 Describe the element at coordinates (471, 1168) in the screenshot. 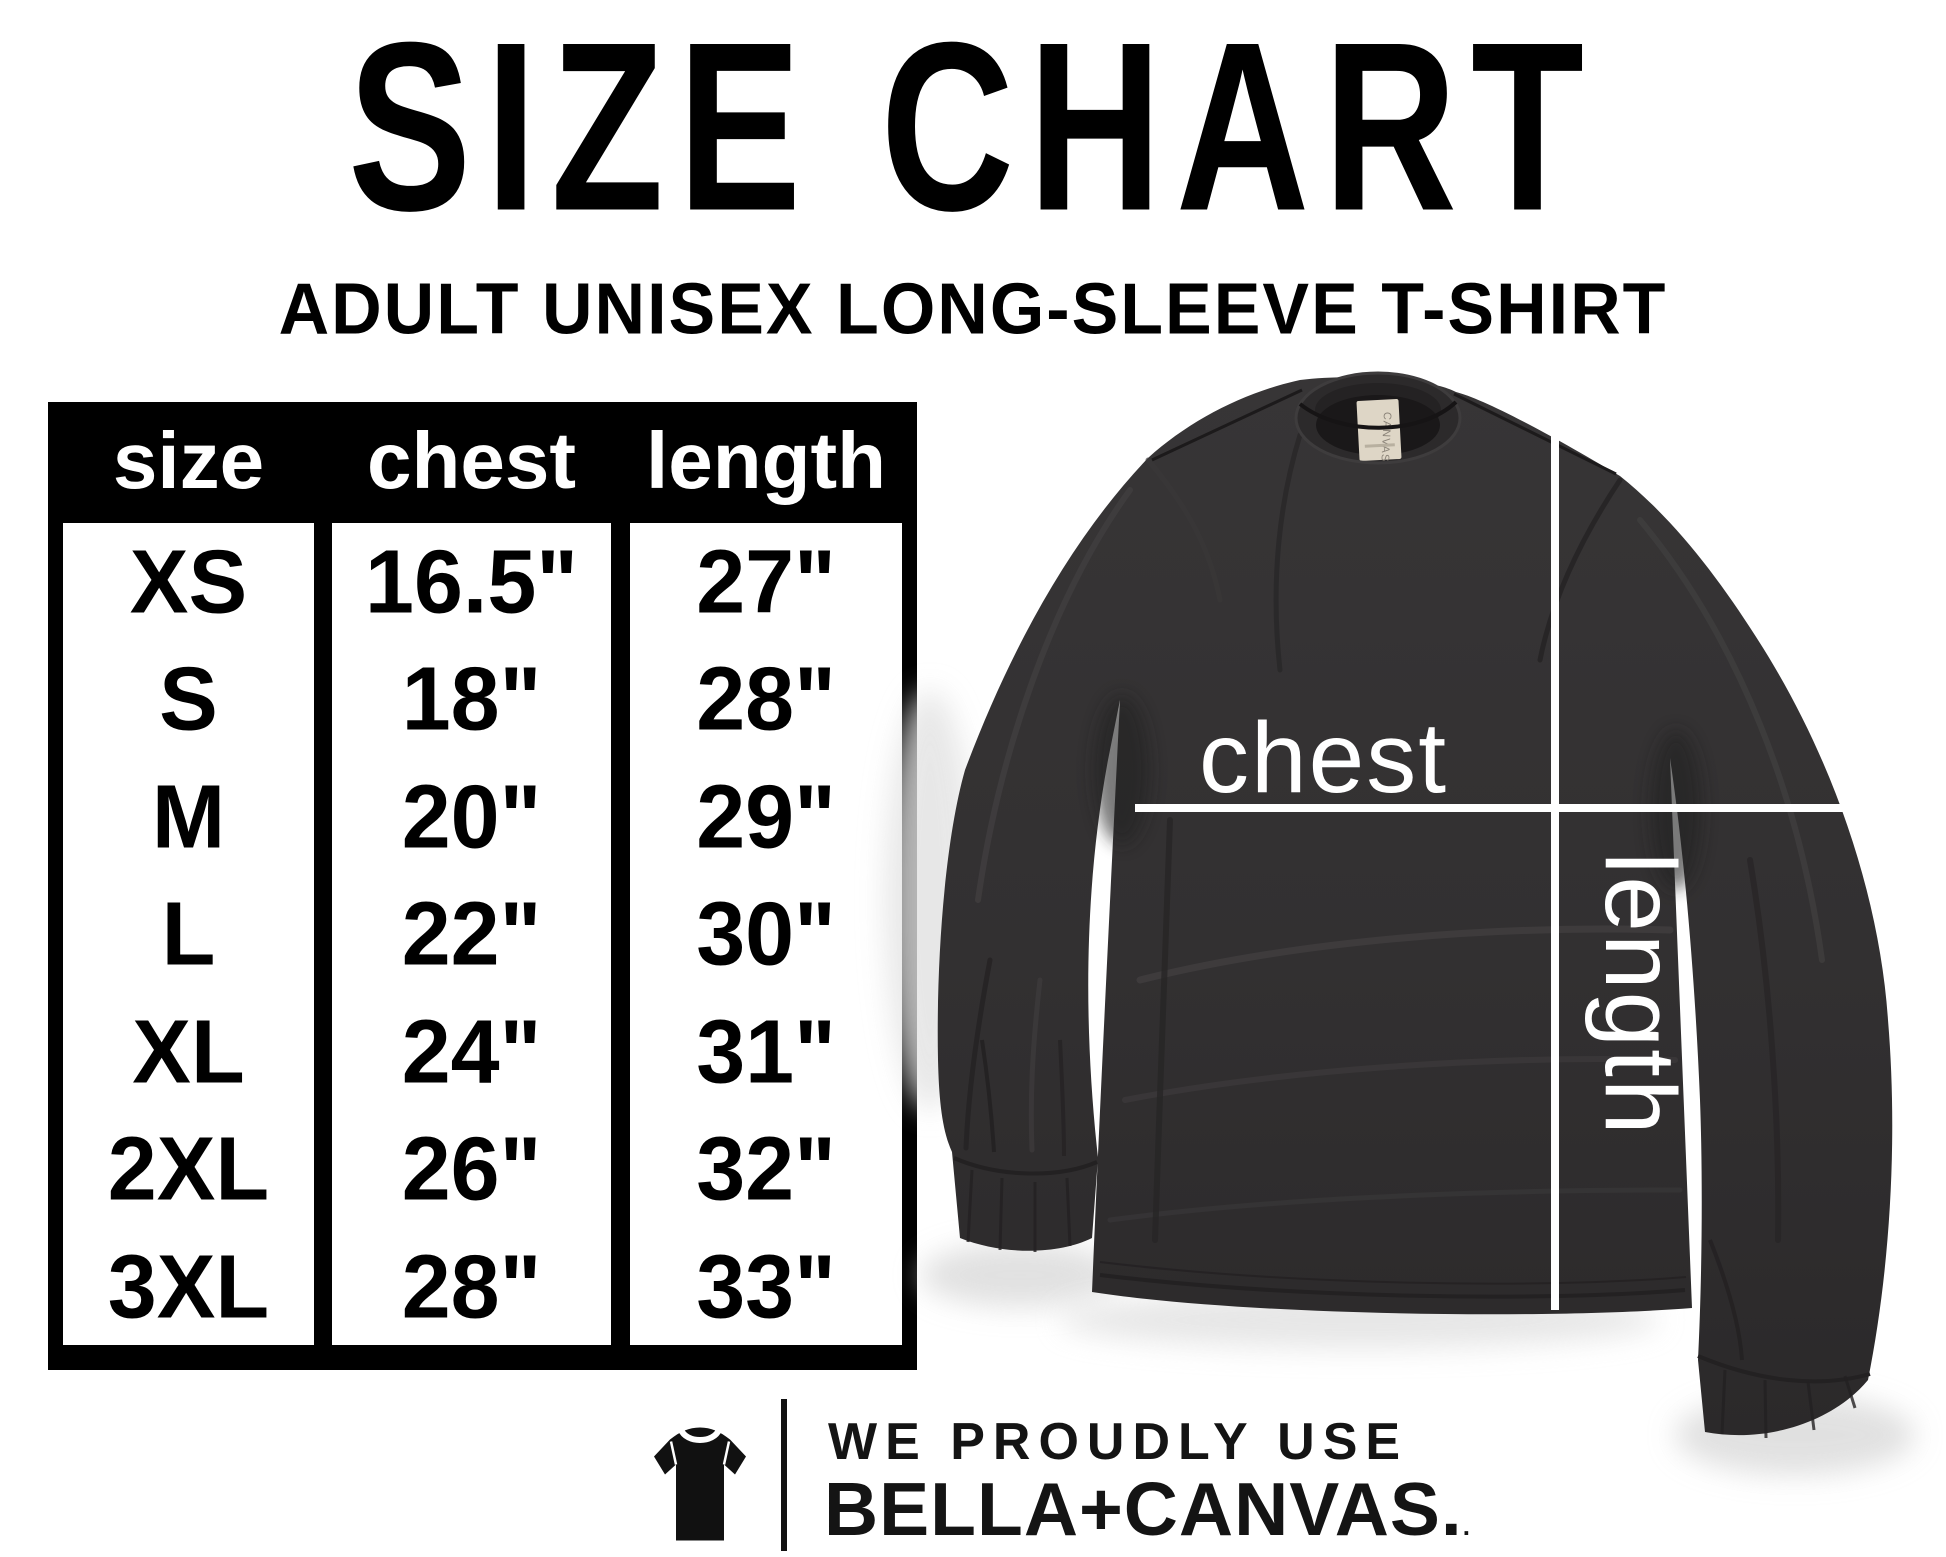

I see `table-cell-chest: 26"` at that location.